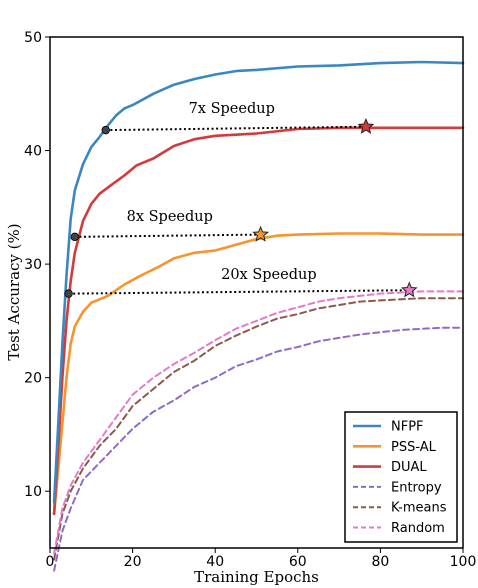 This screenshot has width=478, height=588. I want to click on x-tick-label: 40, so click(215, 562).